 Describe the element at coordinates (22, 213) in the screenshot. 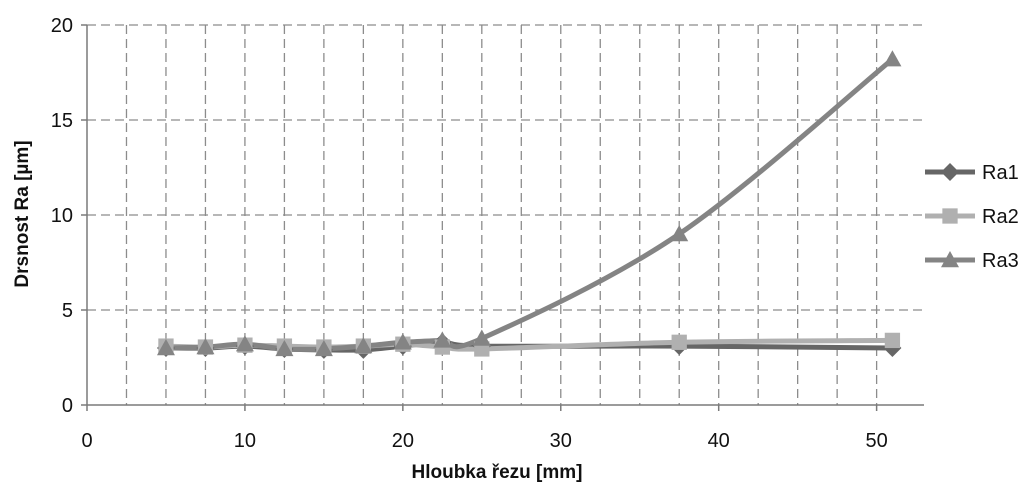

I see `y-axis-title: Drsnost Ra [µm]` at that location.